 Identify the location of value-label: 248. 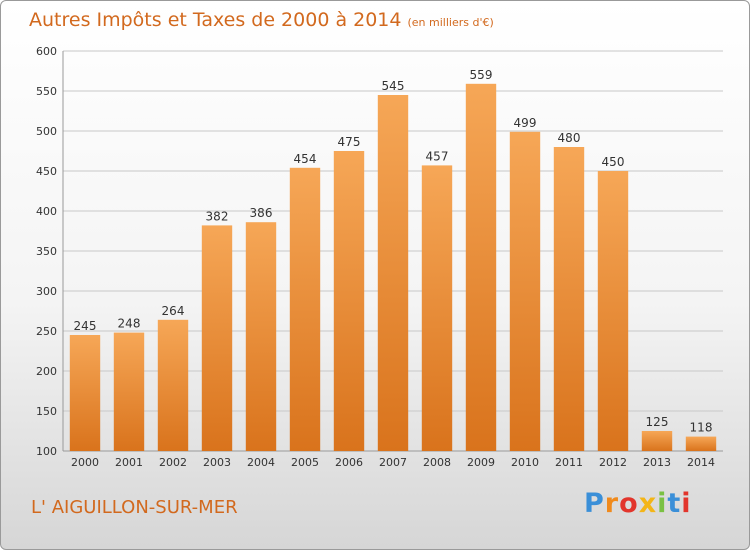
(129, 324).